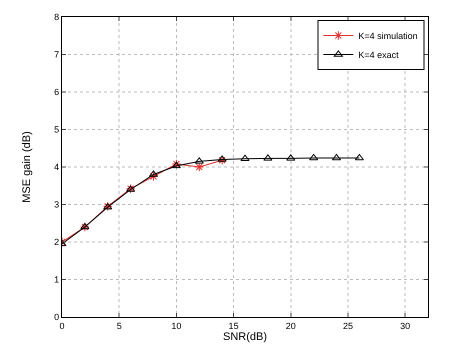 The height and width of the screenshot is (355, 474). Describe the element at coordinates (57, 92) in the screenshot. I see `y-tick-label: 6` at that location.